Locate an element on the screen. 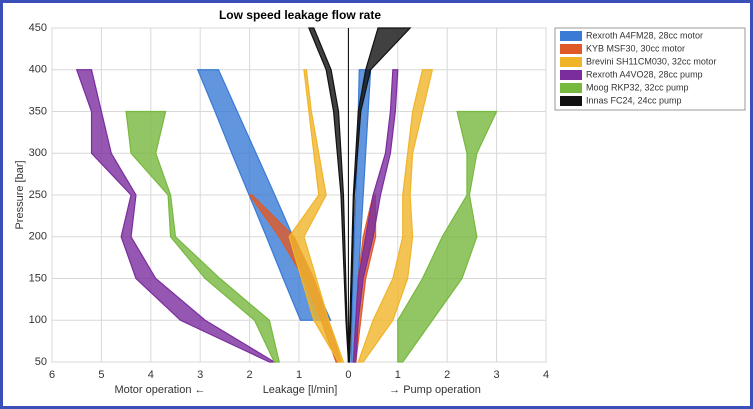 The height and width of the screenshot is (409, 753). legend-label: Rexroth A4VO28, 28cc pump is located at coordinates (644, 74).